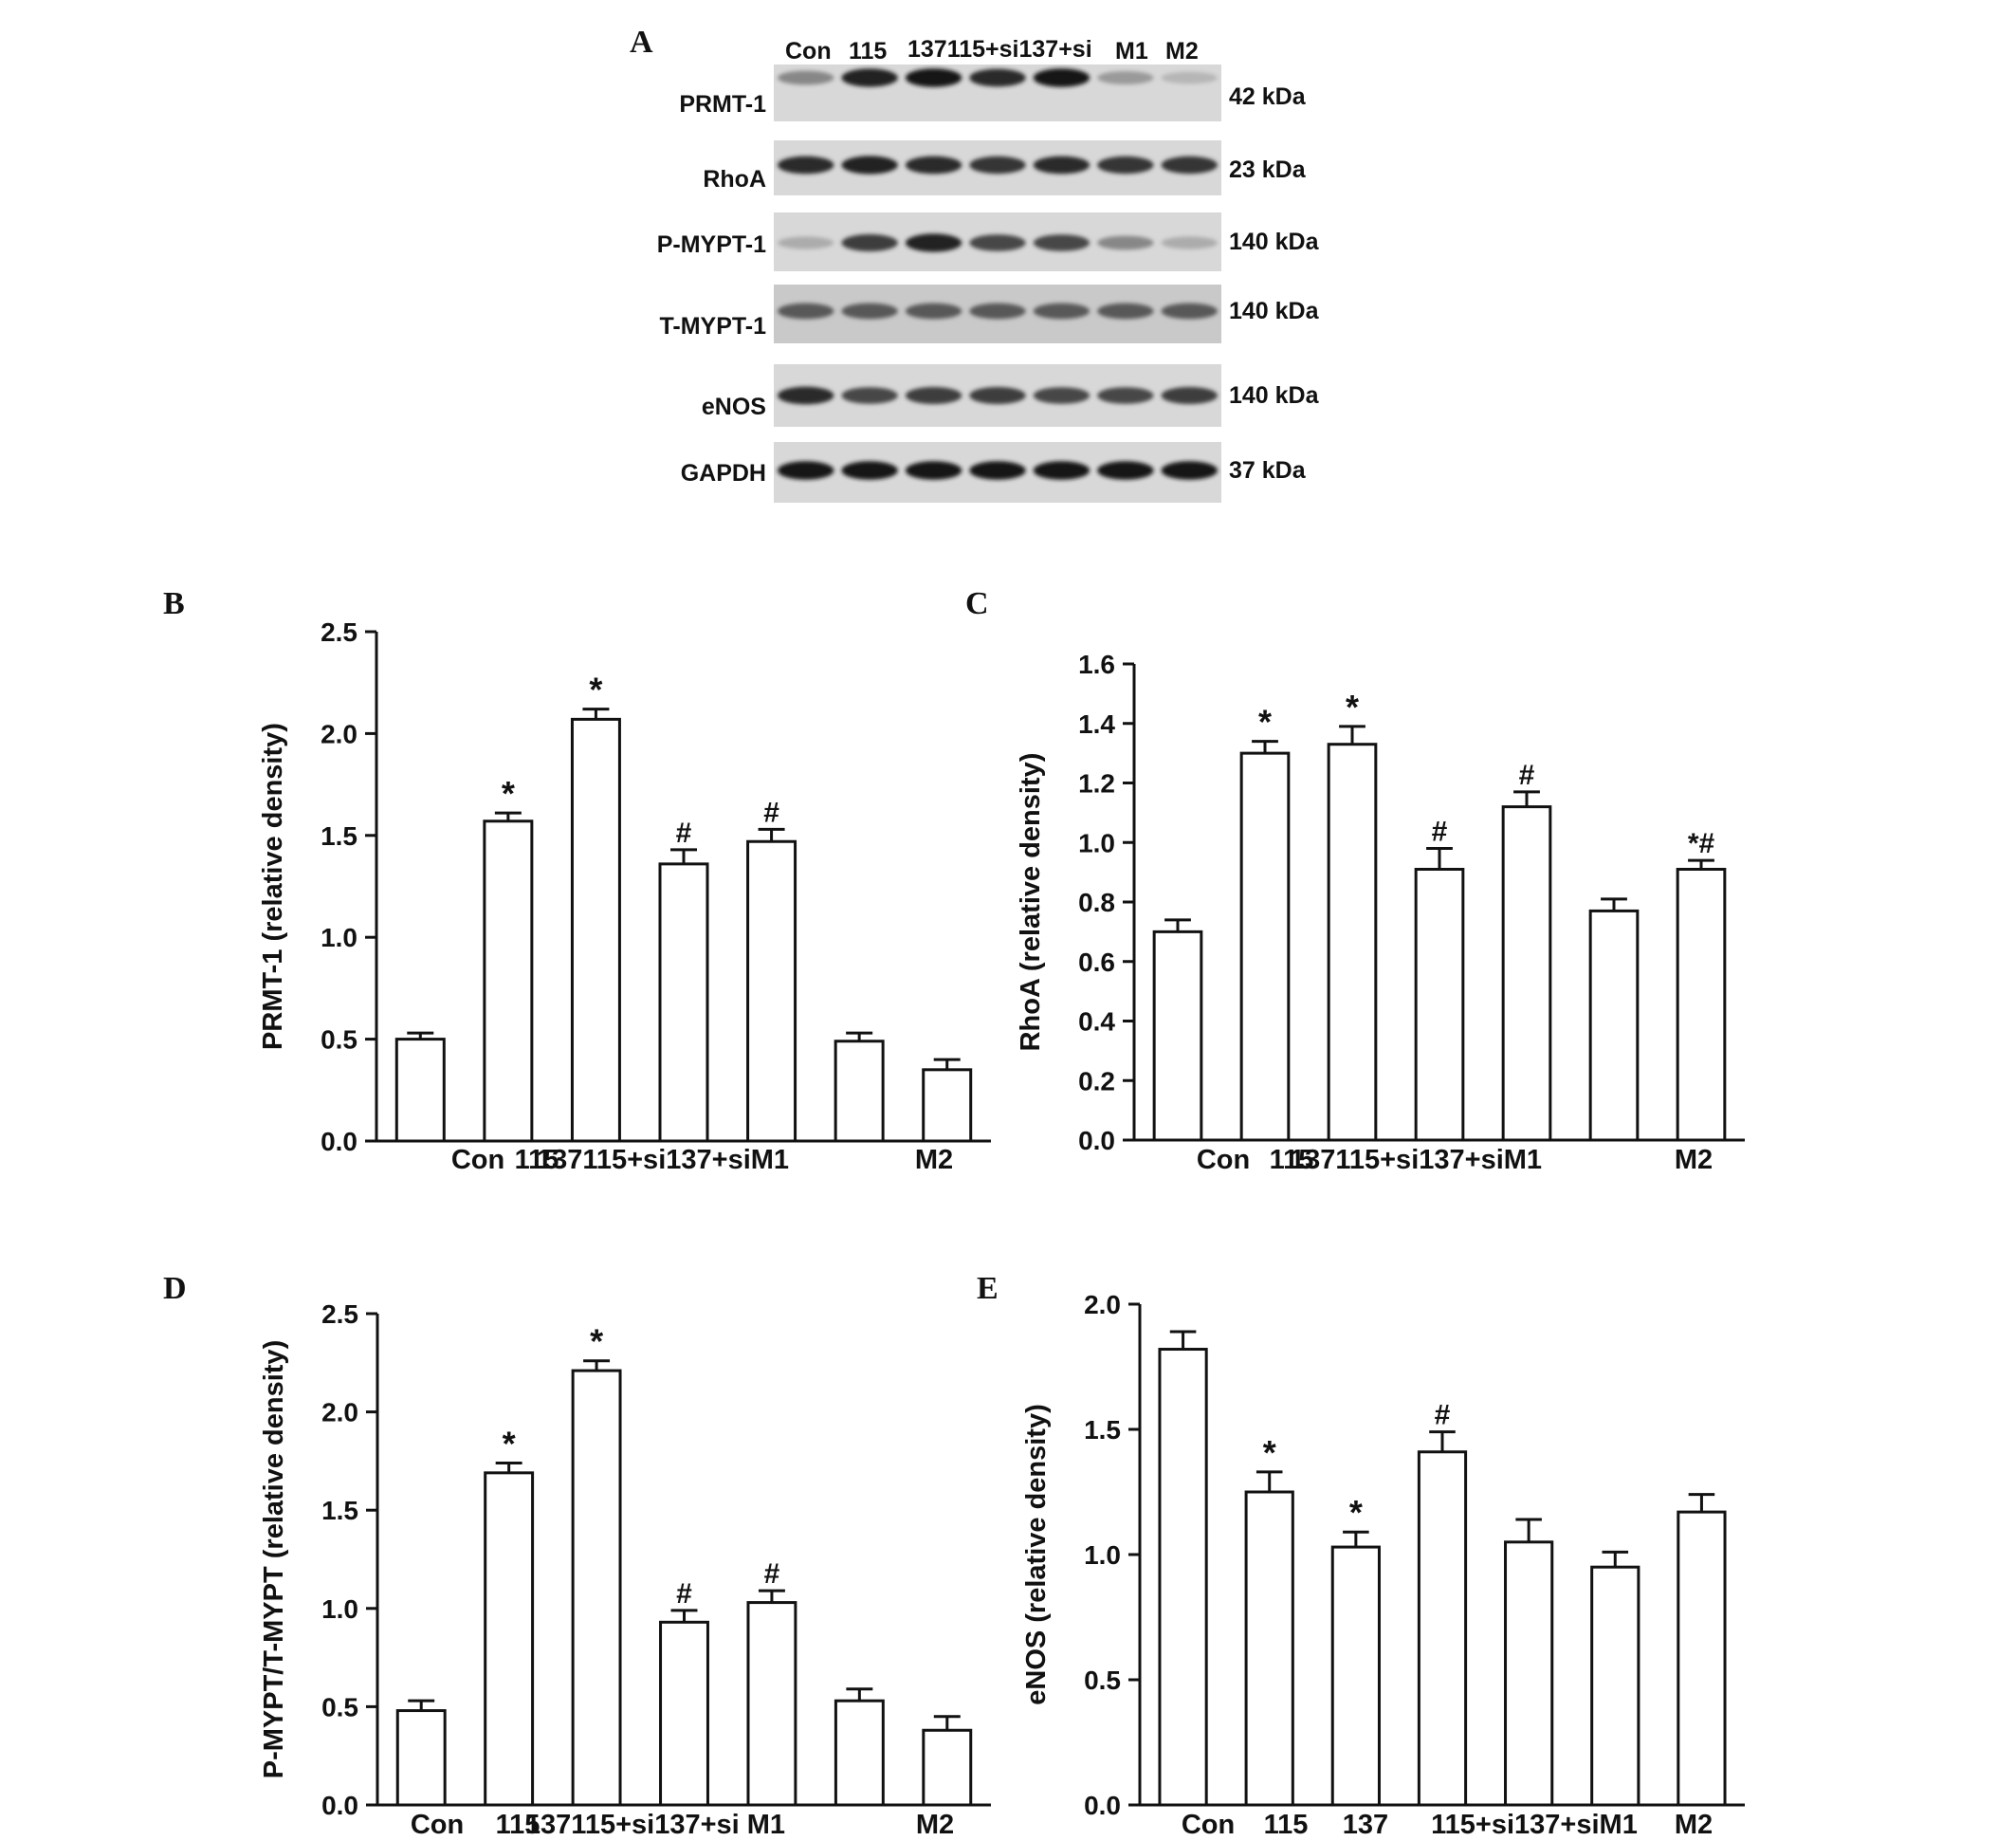  I want to click on y-tick-label: 1.4, so click(1096, 724).